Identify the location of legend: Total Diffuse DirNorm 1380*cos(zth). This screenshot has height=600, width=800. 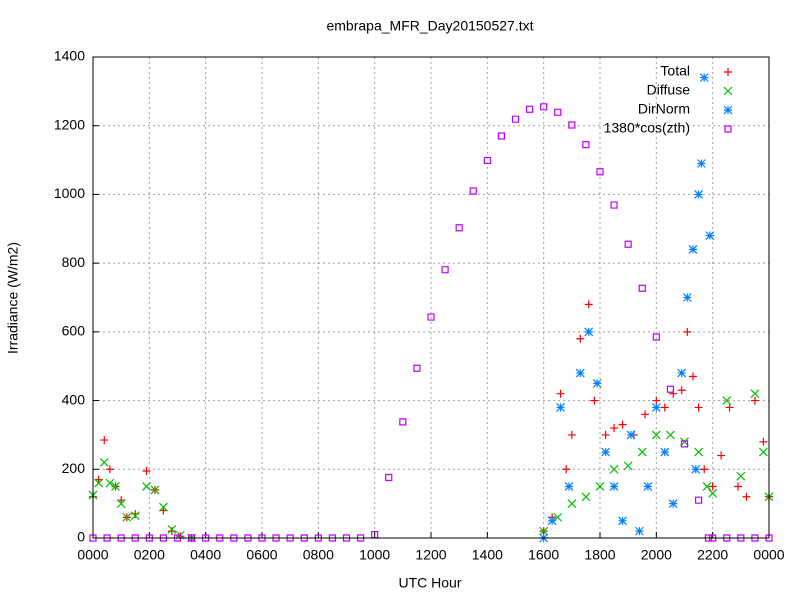
(668, 99).